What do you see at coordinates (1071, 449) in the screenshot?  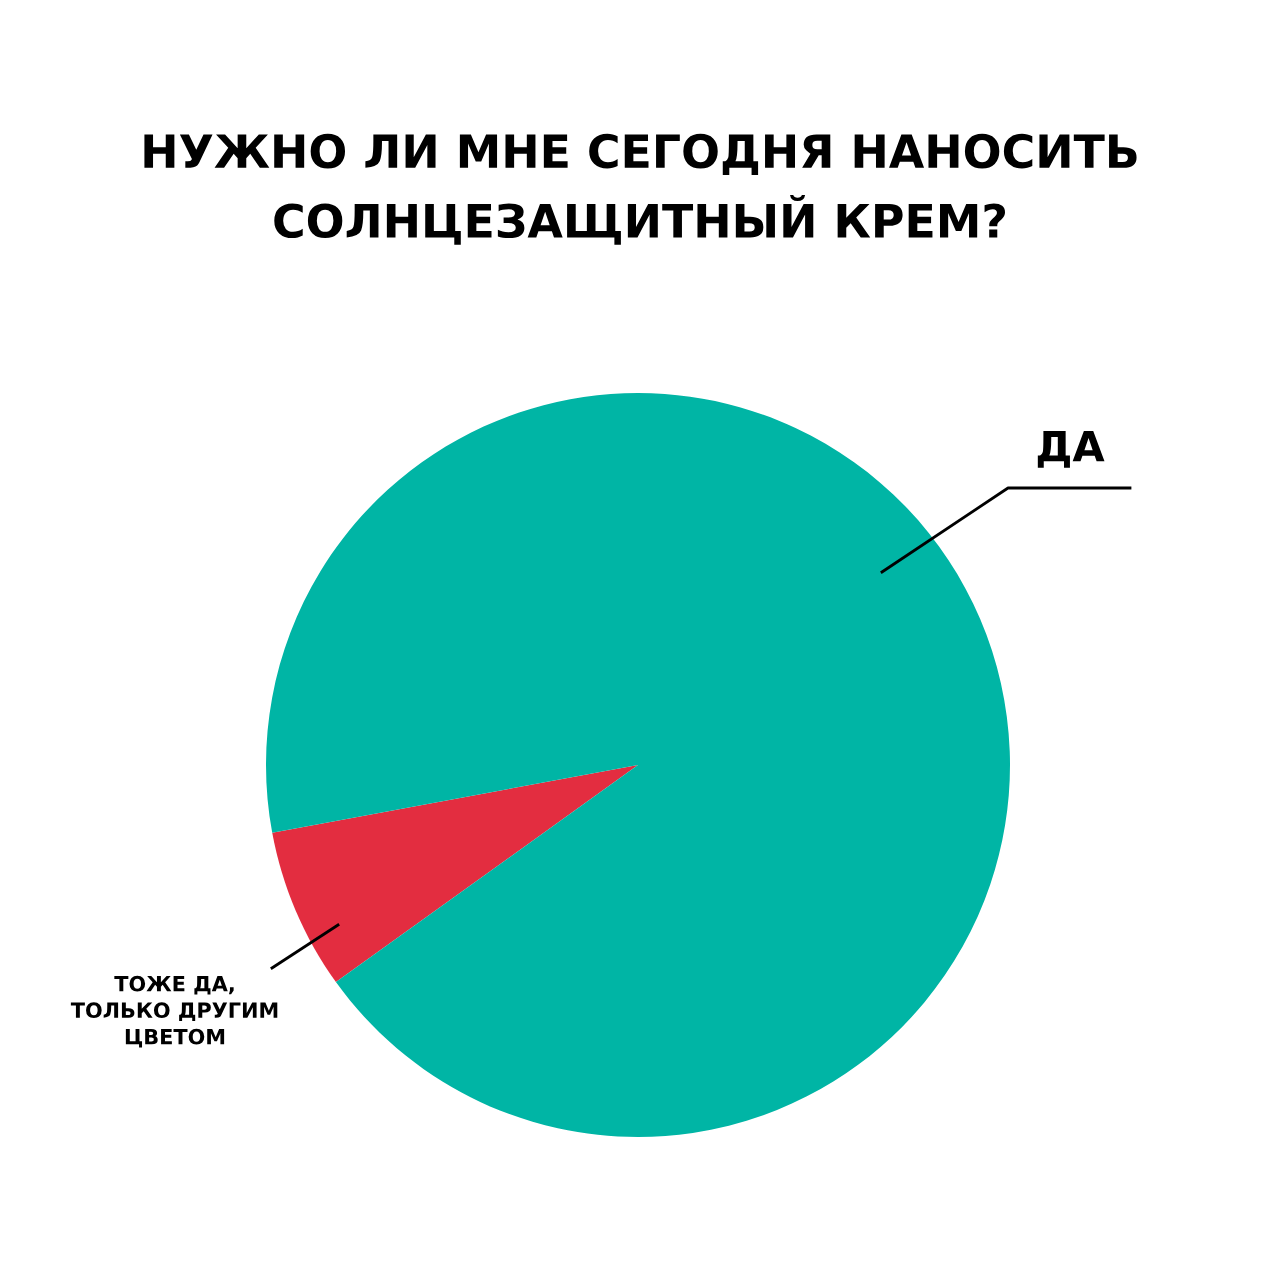 I see `slice-label: ДА` at bounding box center [1071, 449].